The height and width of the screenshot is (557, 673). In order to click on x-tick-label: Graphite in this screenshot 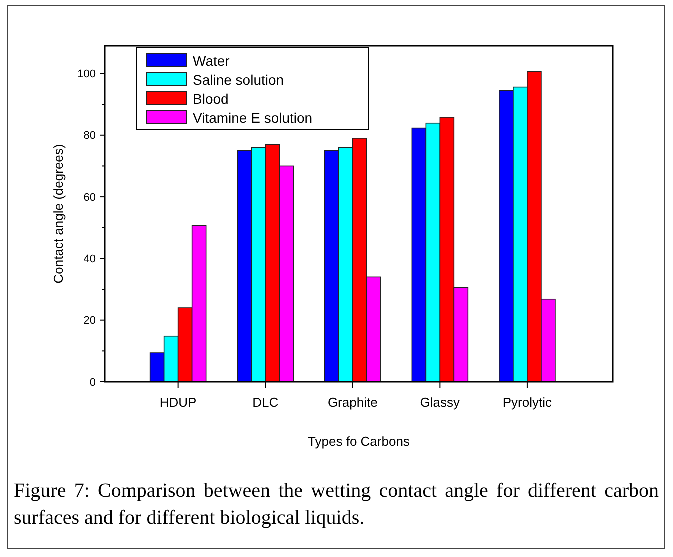, I will do `click(353, 402)`.